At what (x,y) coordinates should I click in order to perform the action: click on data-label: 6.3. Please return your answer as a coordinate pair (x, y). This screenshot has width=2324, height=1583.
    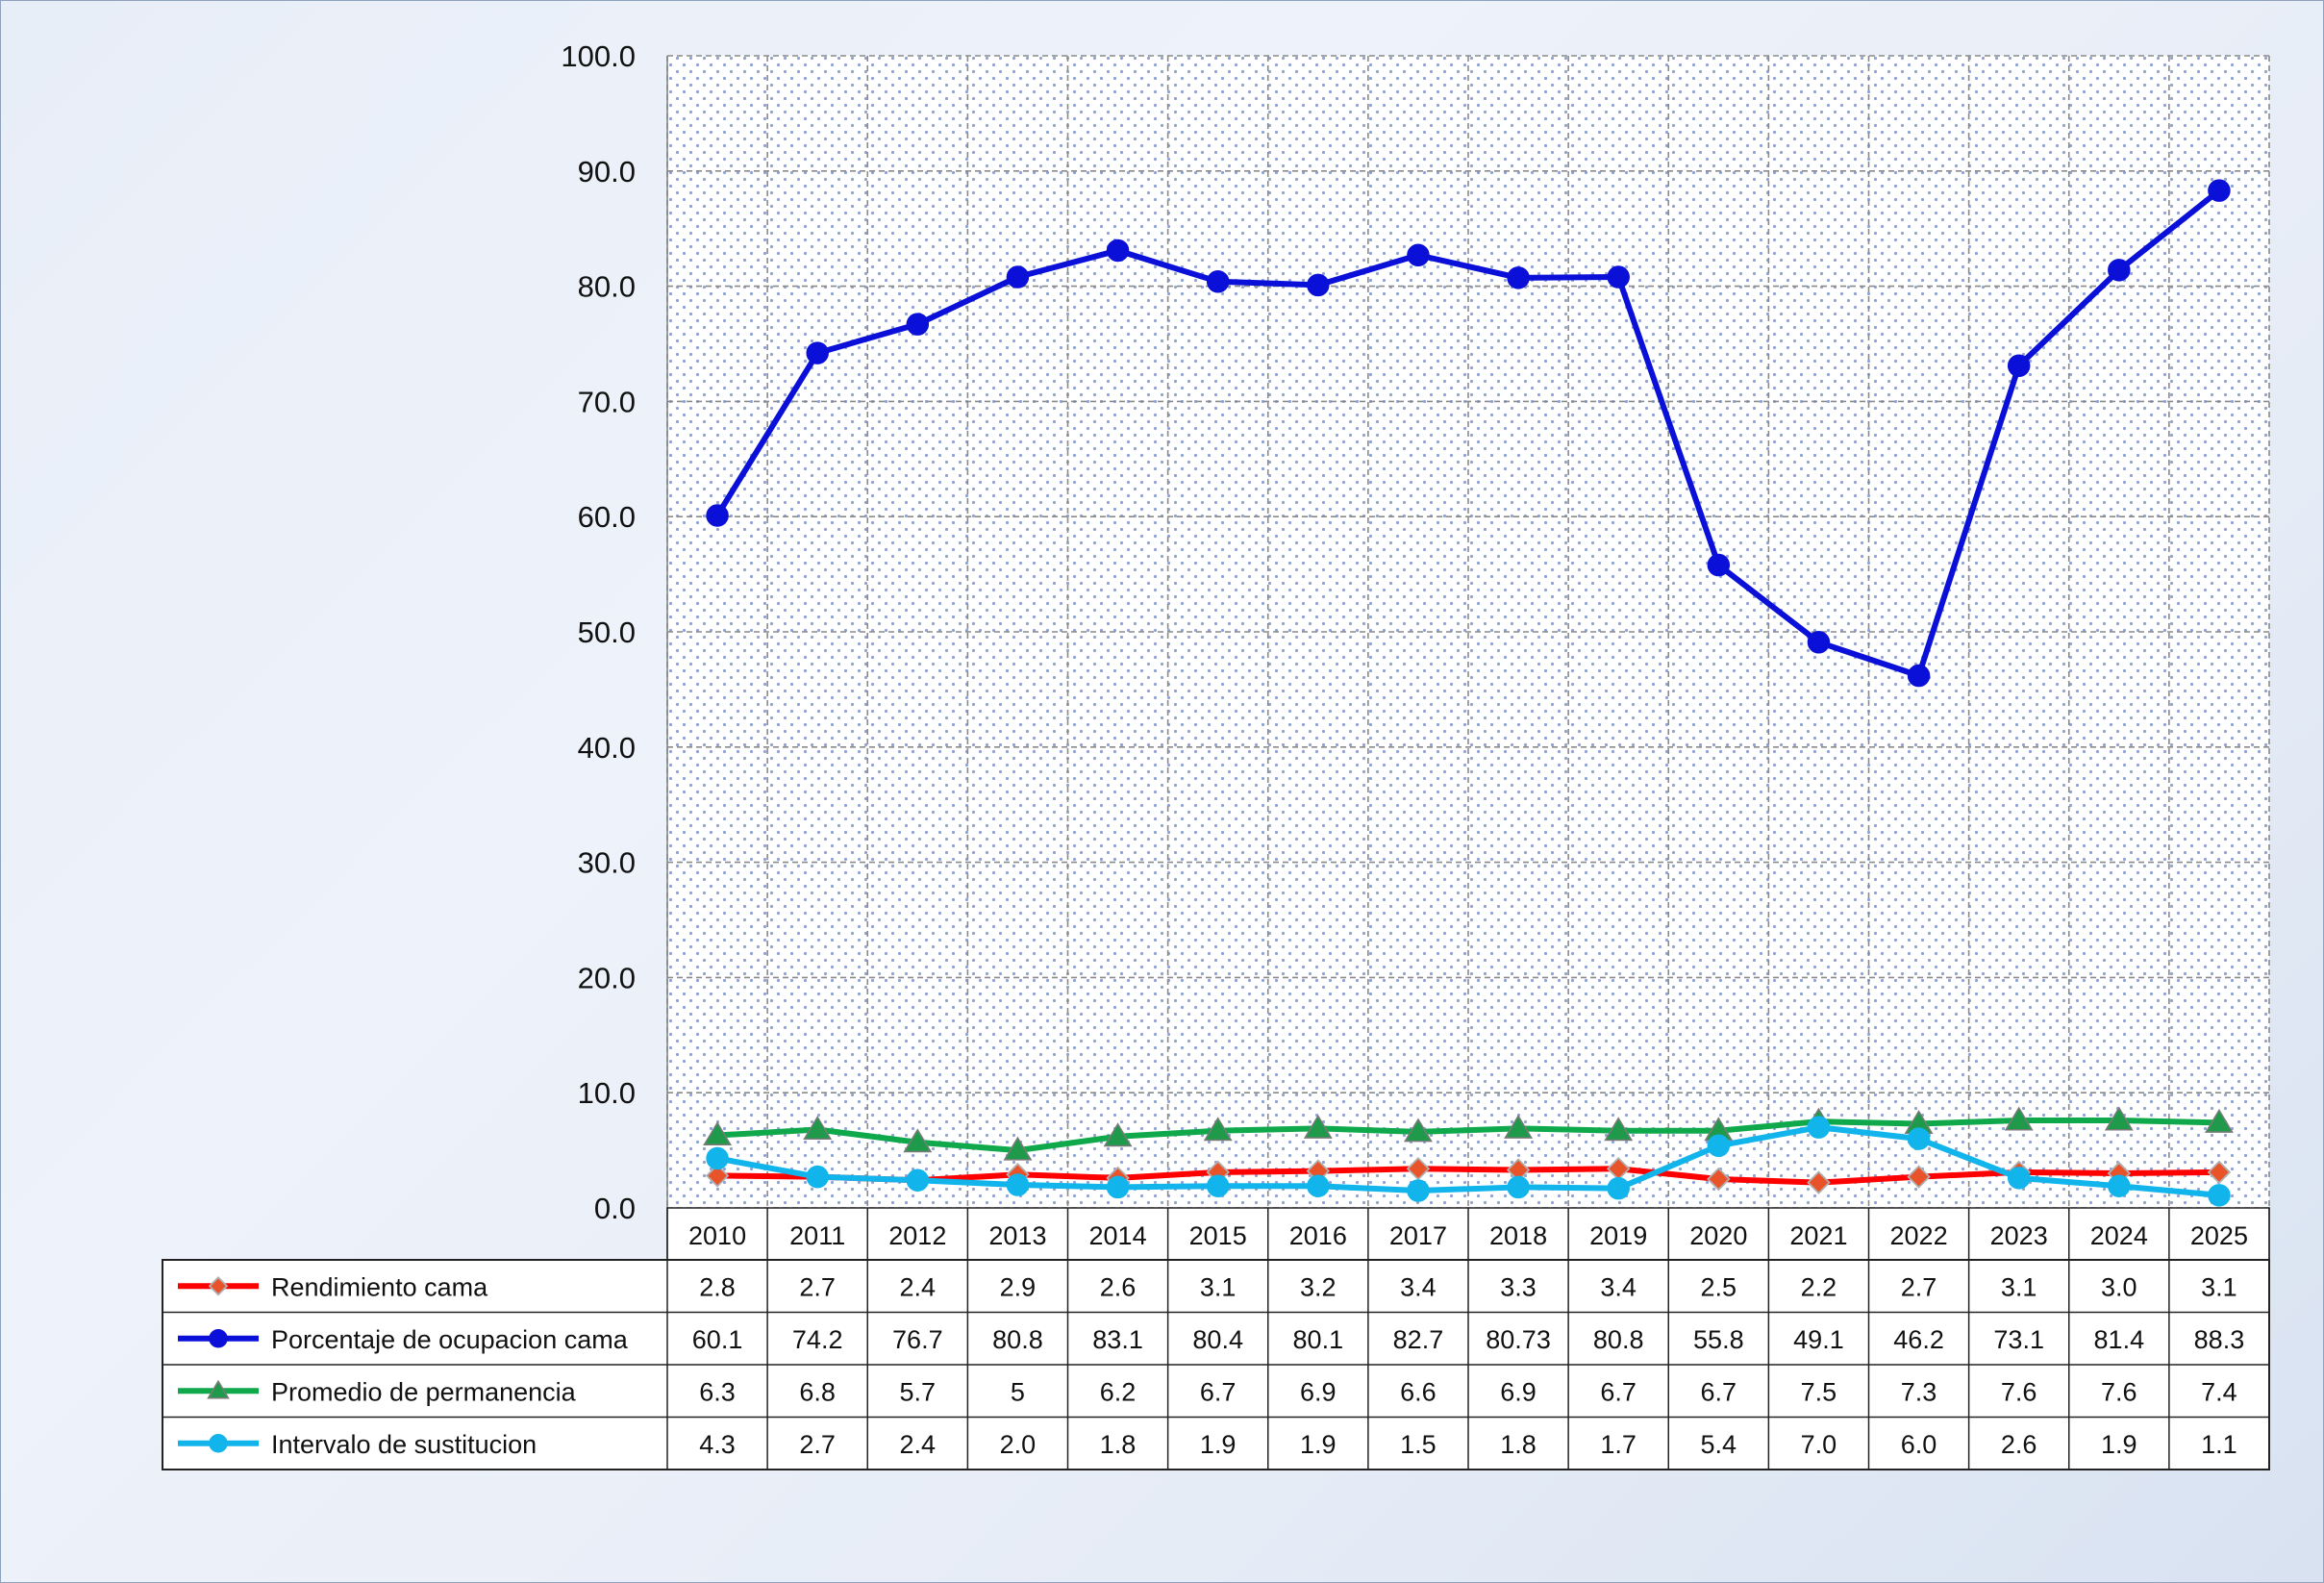
    Looking at the image, I should click on (717, 1391).